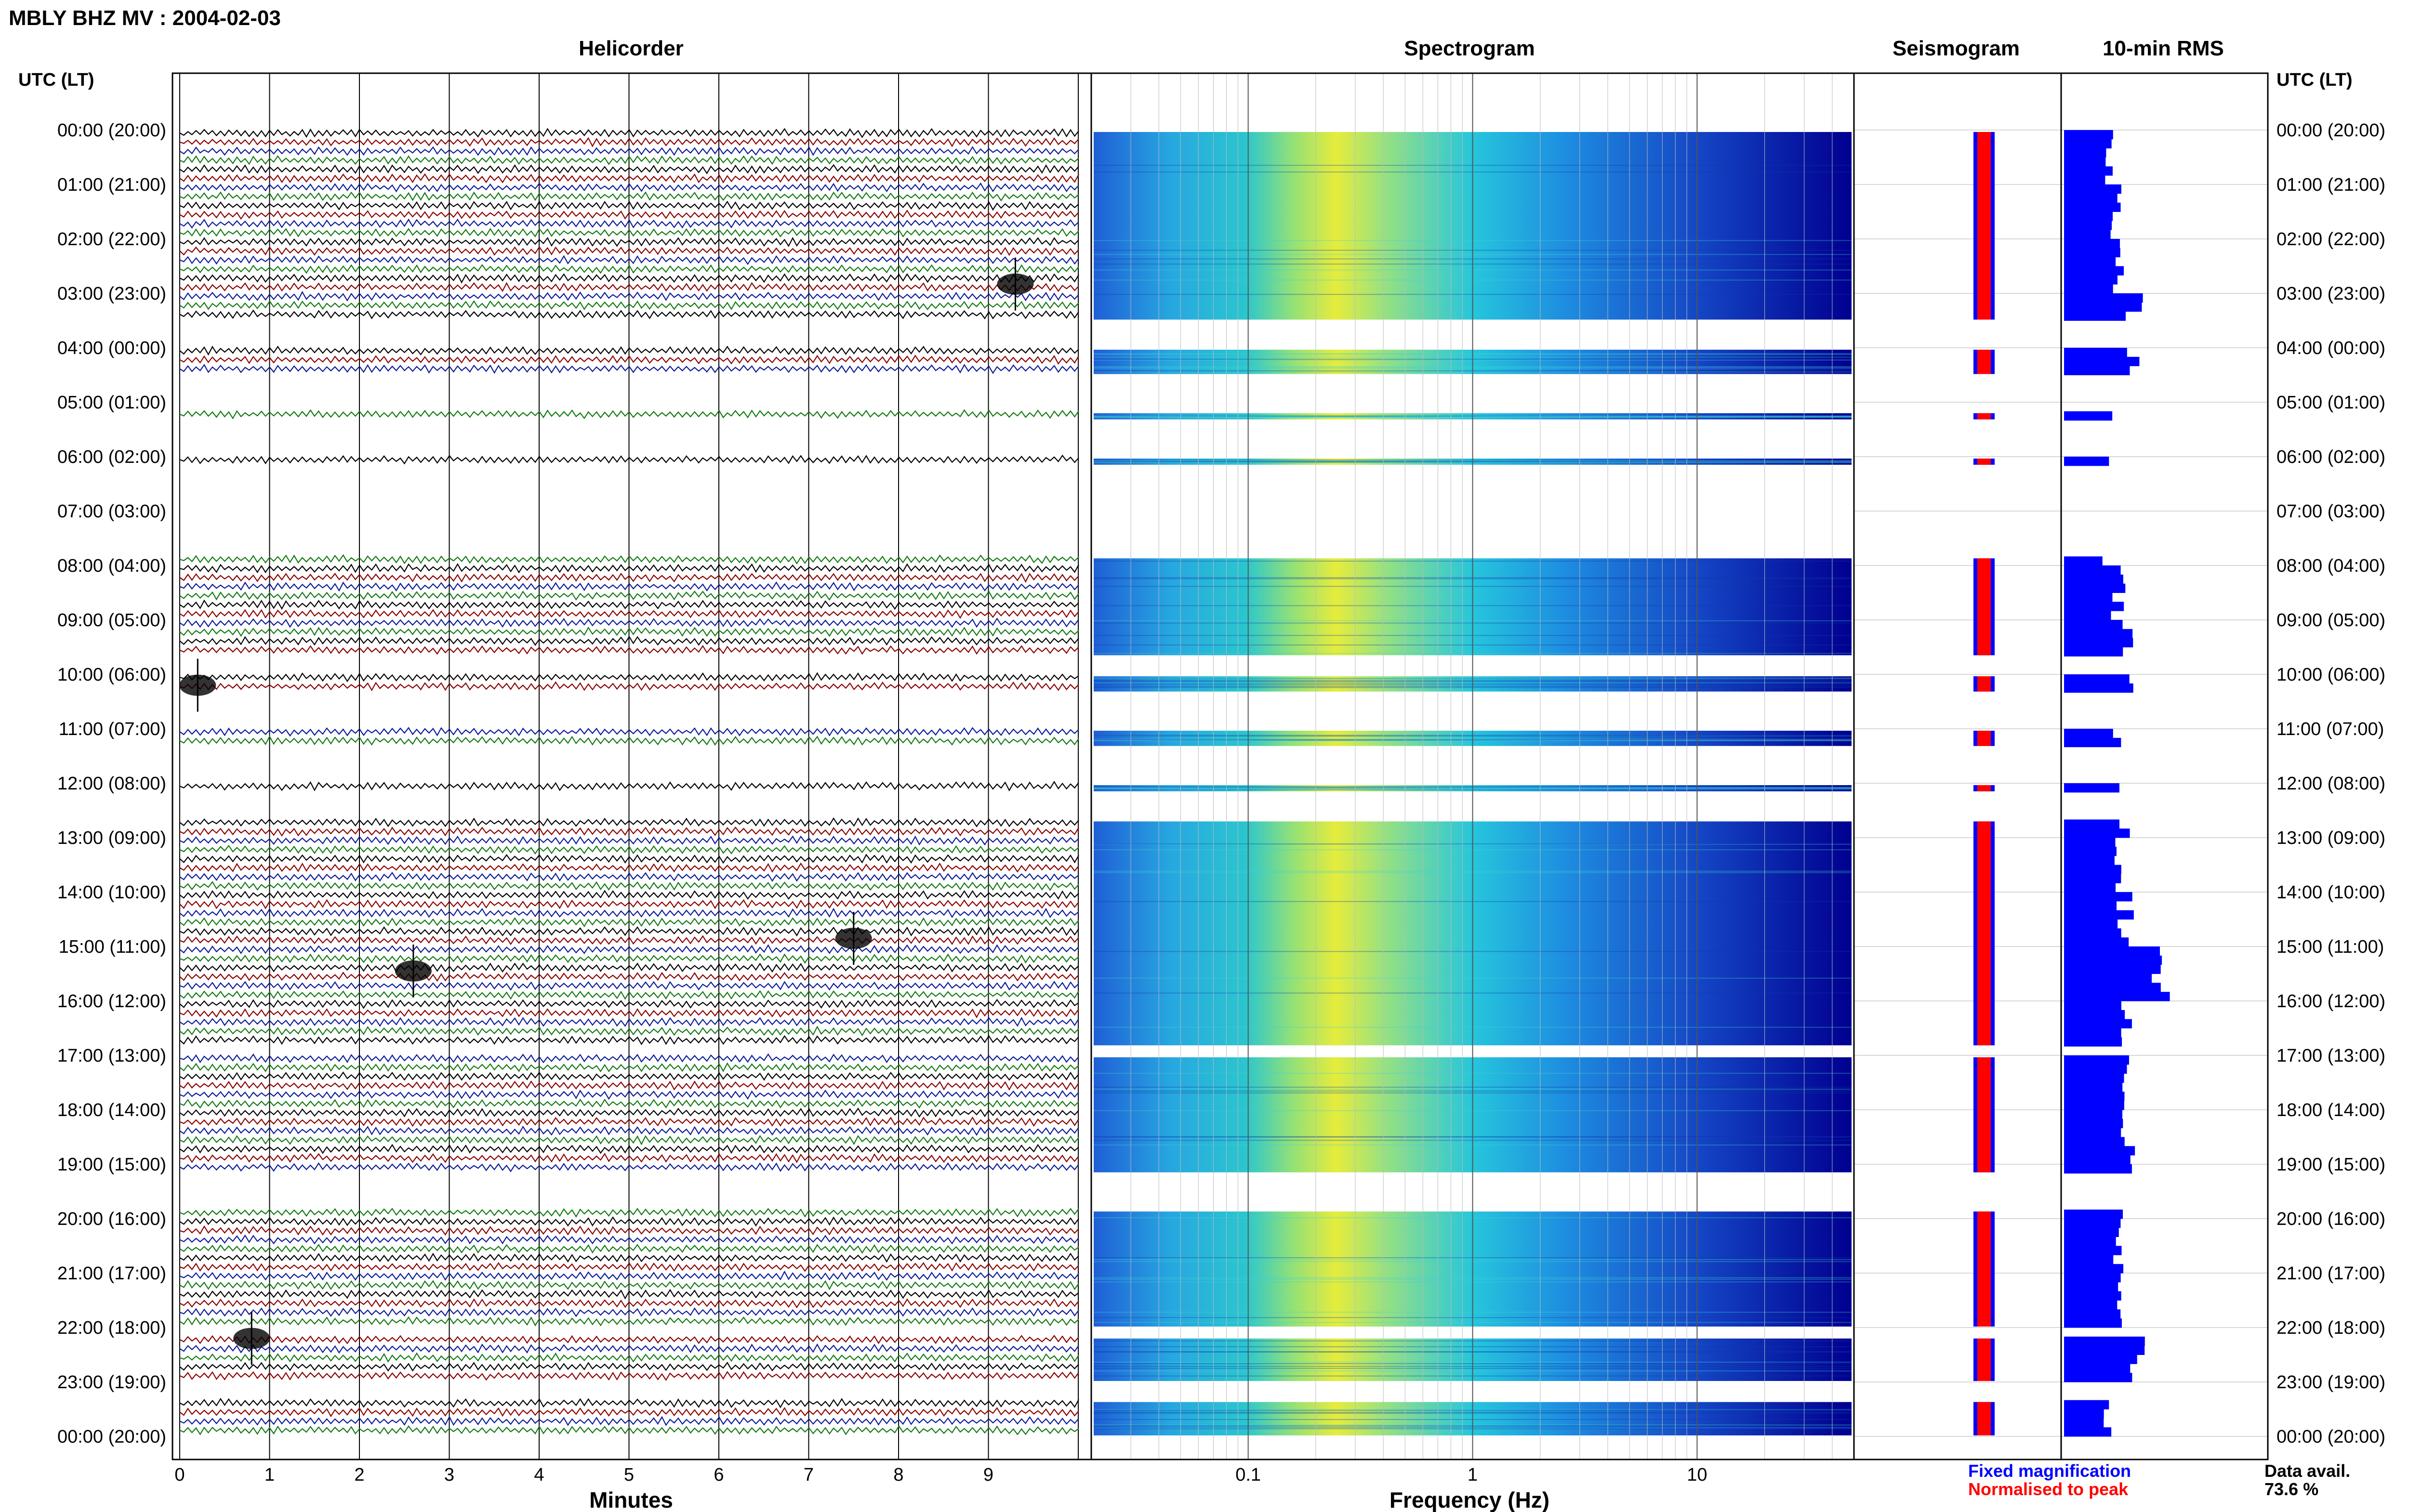  Describe the element at coordinates (631, 48) in the screenshot. I see `helicorder-title: Helicorder` at that location.